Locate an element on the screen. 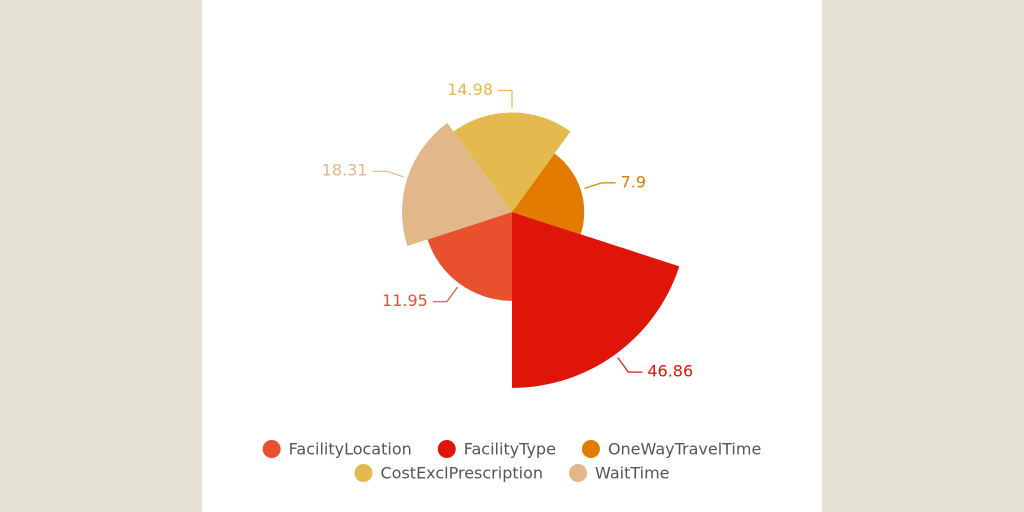 The height and width of the screenshot is (512, 1024). legend-label: FacilityLocation is located at coordinates (350, 449).